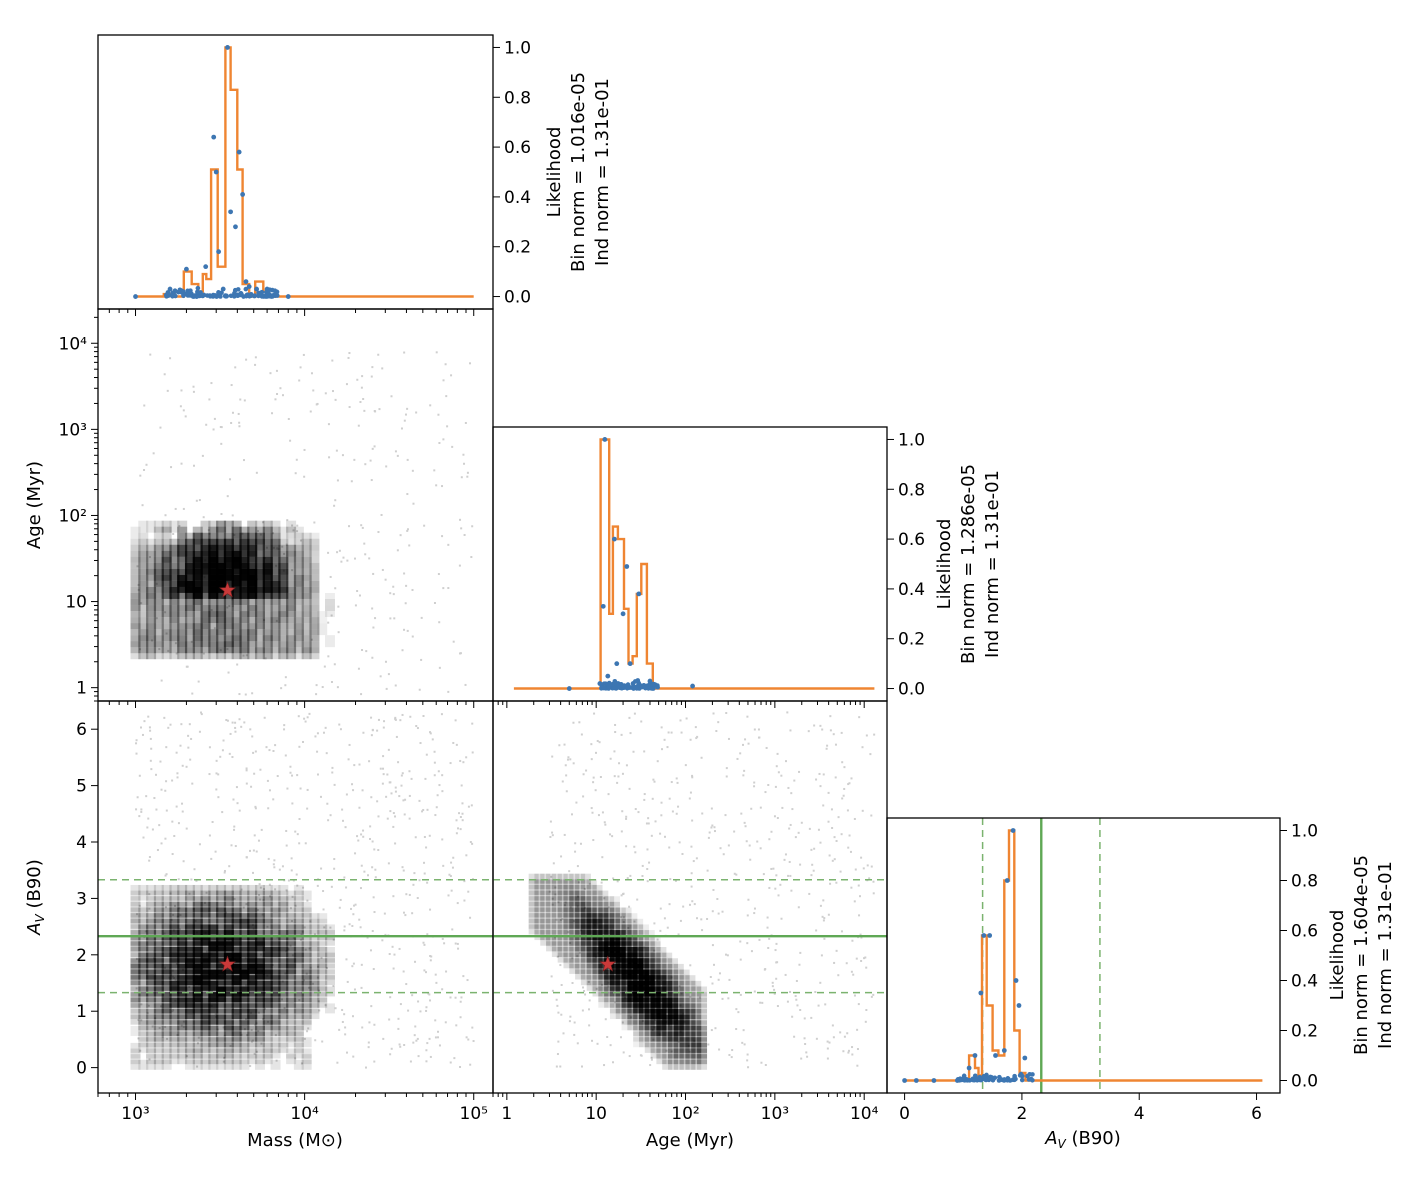 The image size is (1418, 1192). I want to click on age-hist-ylabel-1: Likelihood, so click(944, 564).